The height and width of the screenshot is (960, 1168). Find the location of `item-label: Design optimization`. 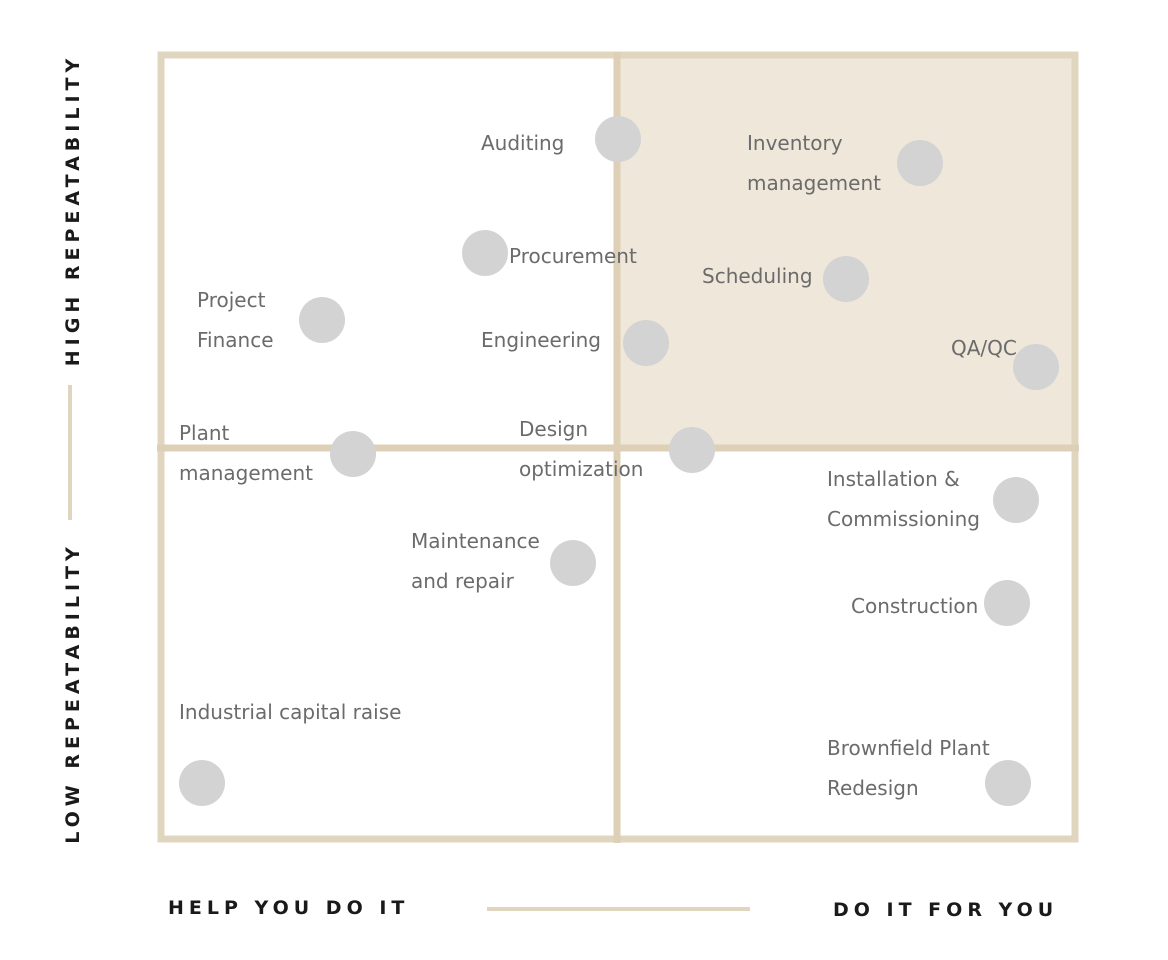

item-label: Design optimization is located at coordinates (581, 449).